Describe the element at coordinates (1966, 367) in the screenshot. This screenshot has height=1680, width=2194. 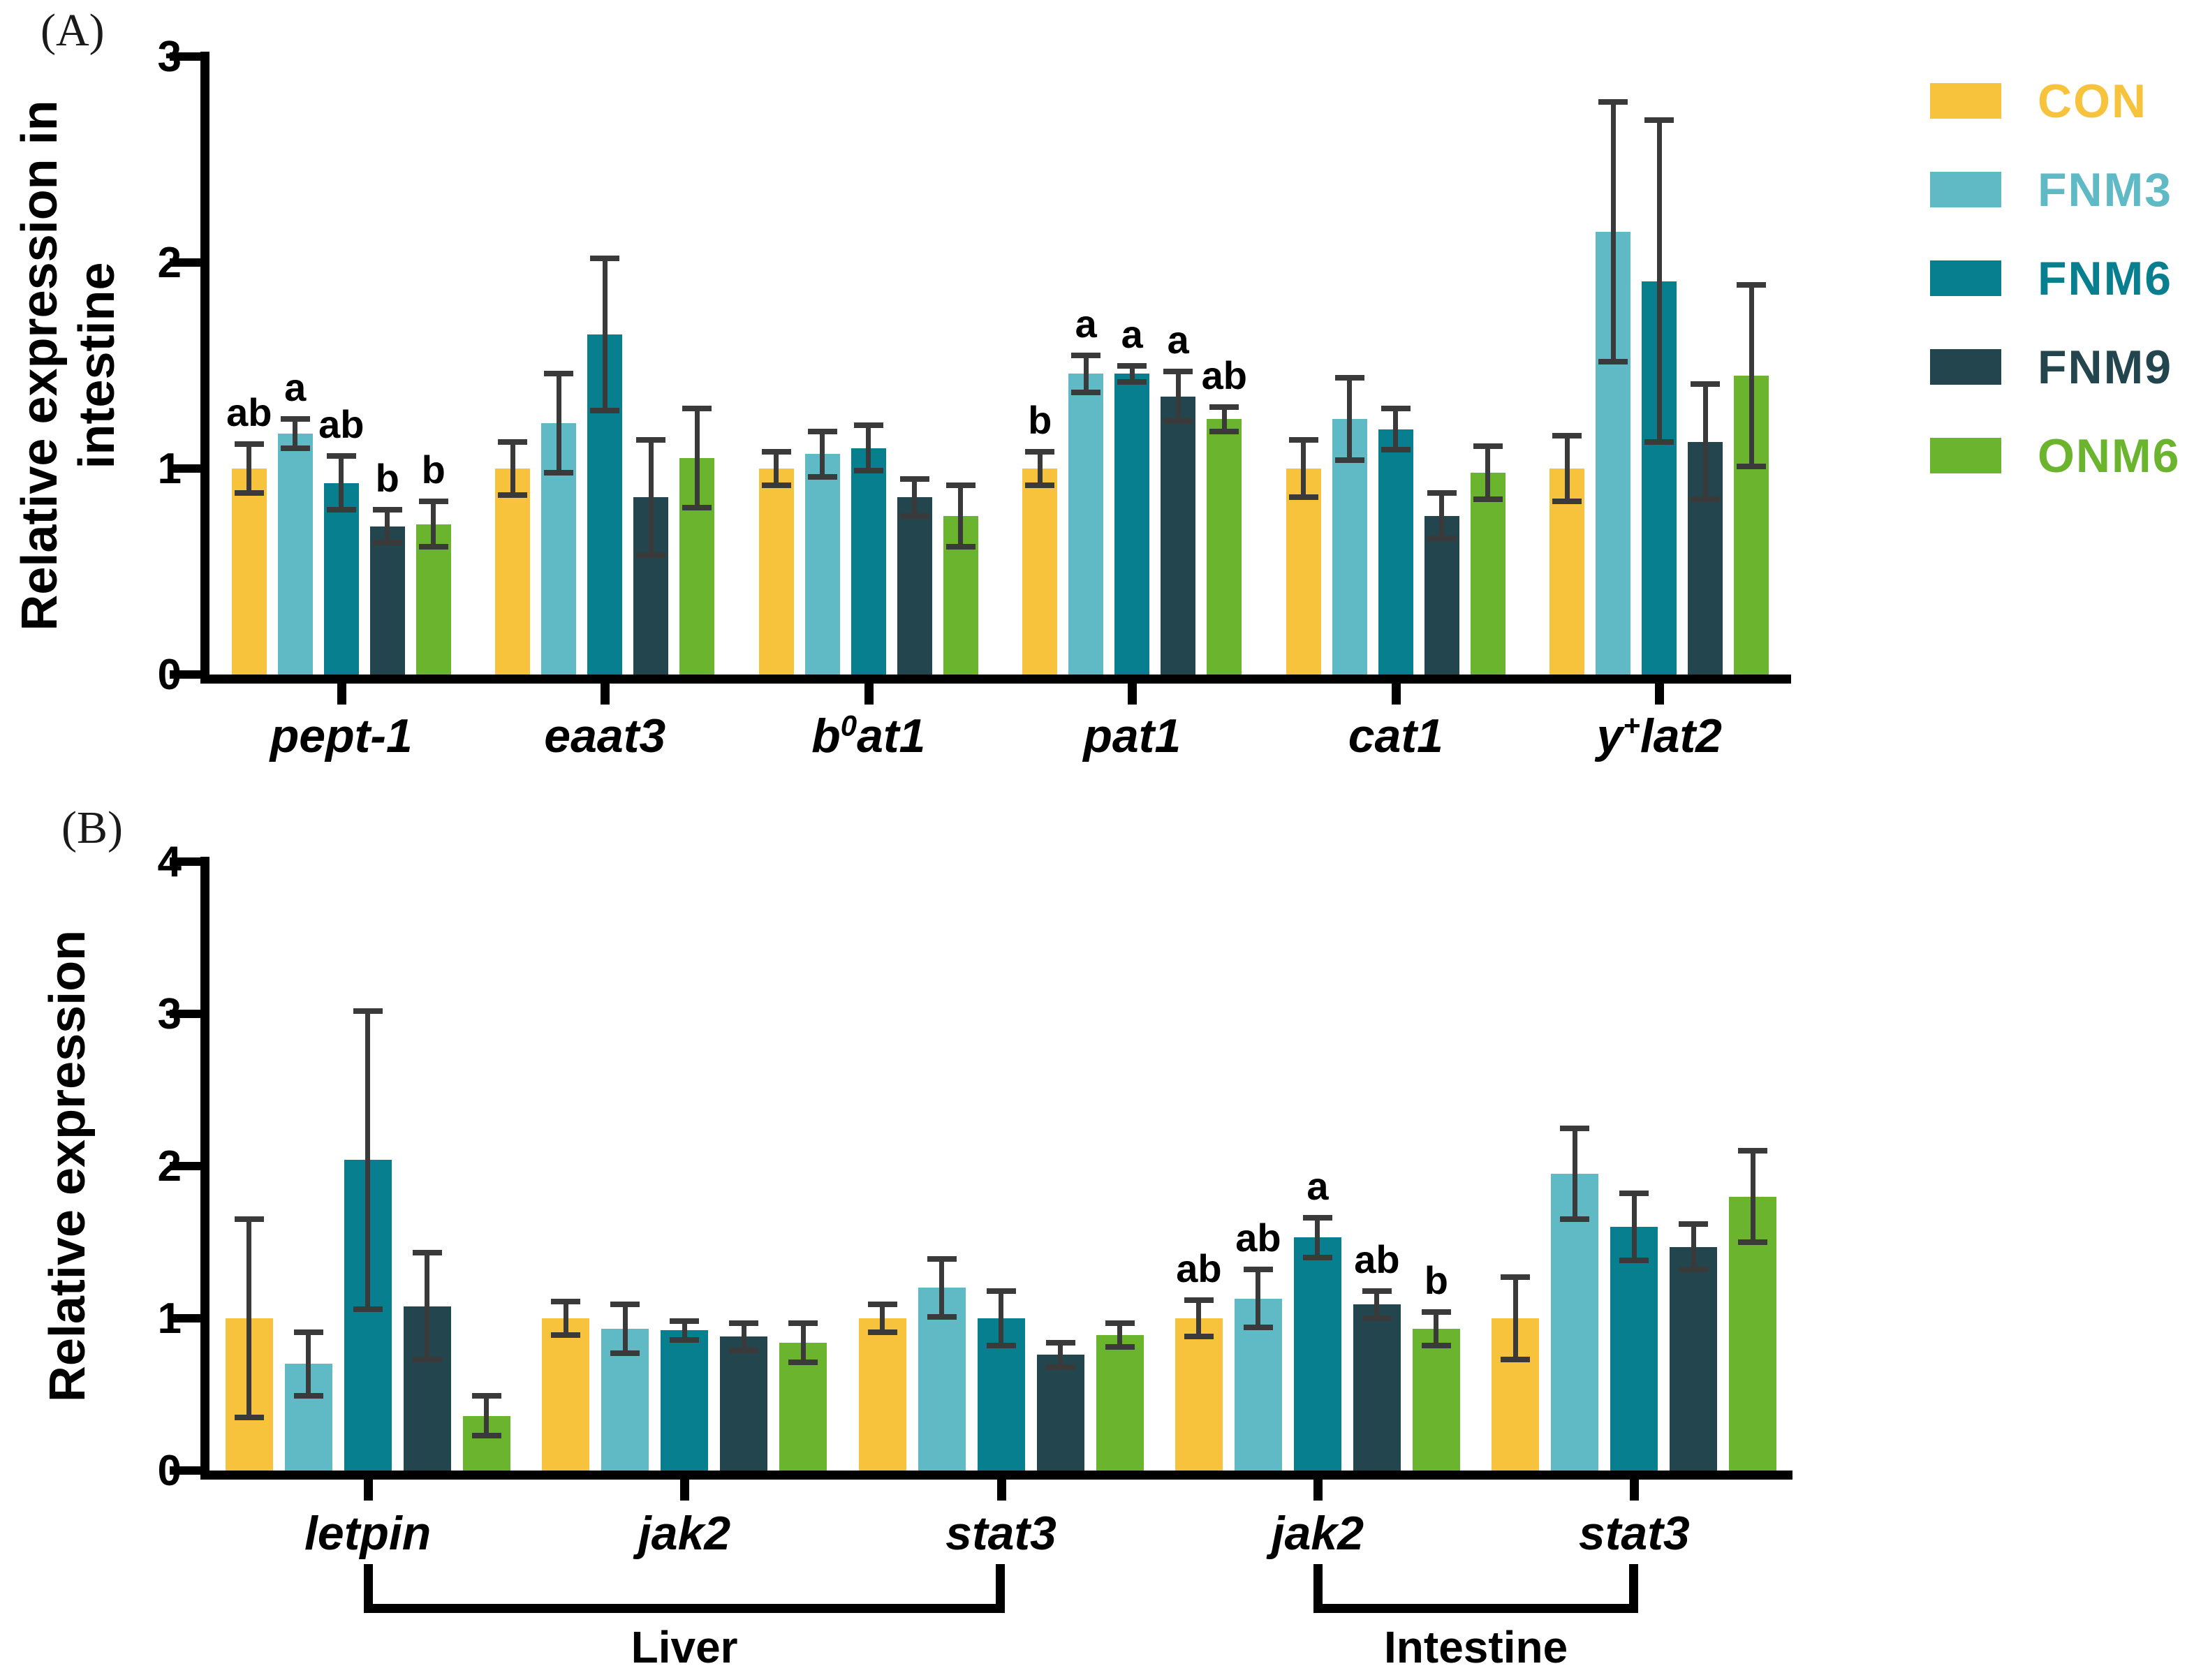
I see `legend-swatch` at that location.